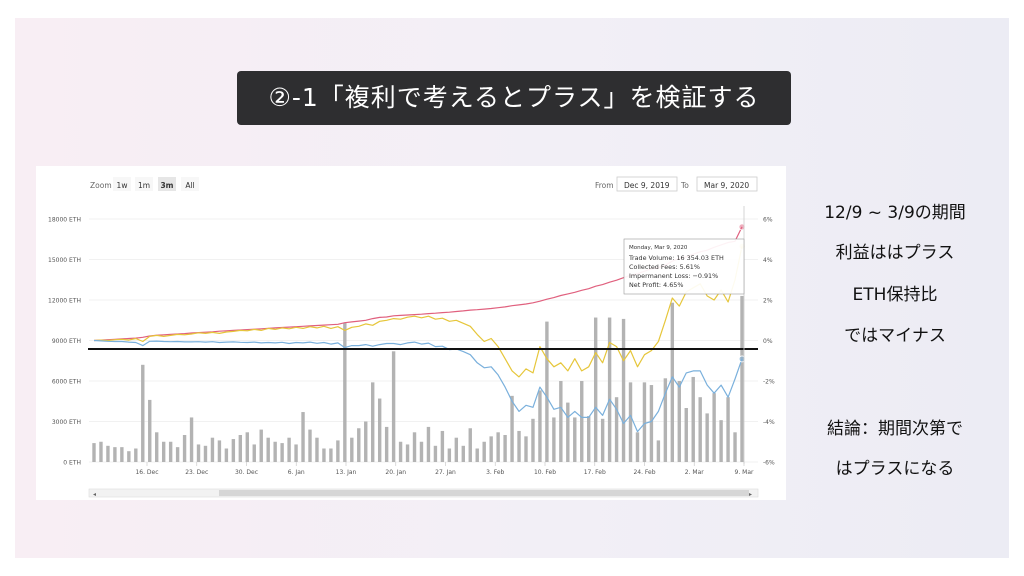  Describe the element at coordinates (673, 276) in the screenshot. I see `tooltip-line: Impermanent Loss: −0.91%` at that location.